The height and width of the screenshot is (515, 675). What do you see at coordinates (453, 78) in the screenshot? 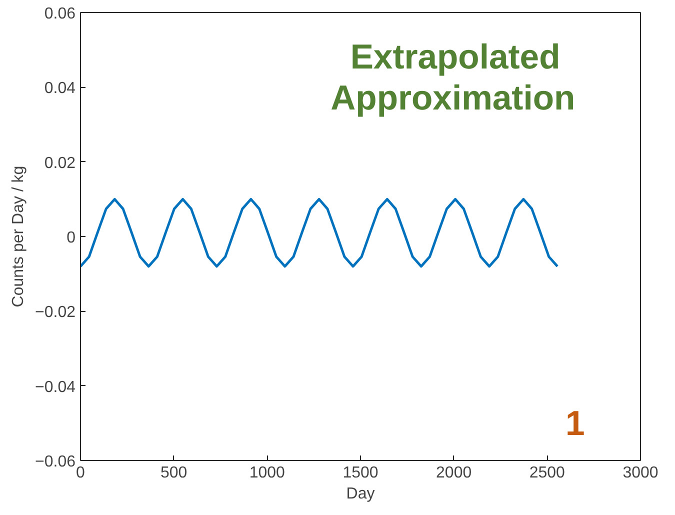
I see `annotation: Extrapolated Approximation` at bounding box center [453, 78].